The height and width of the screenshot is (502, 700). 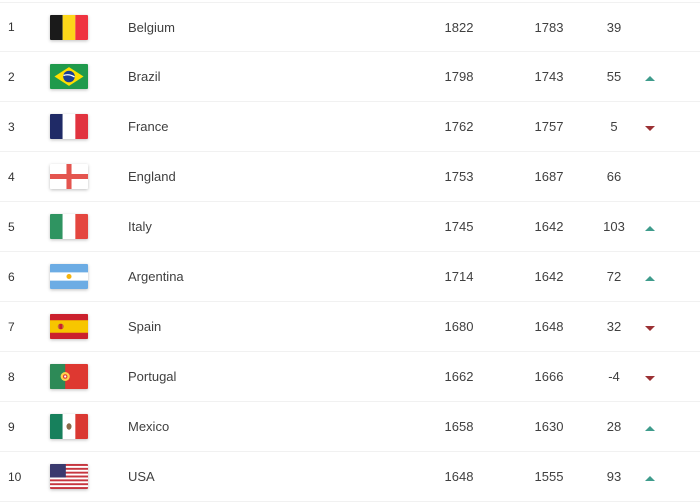 What do you see at coordinates (459, 126) in the screenshot?
I see `total-points: 1762` at bounding box center [459, 126].